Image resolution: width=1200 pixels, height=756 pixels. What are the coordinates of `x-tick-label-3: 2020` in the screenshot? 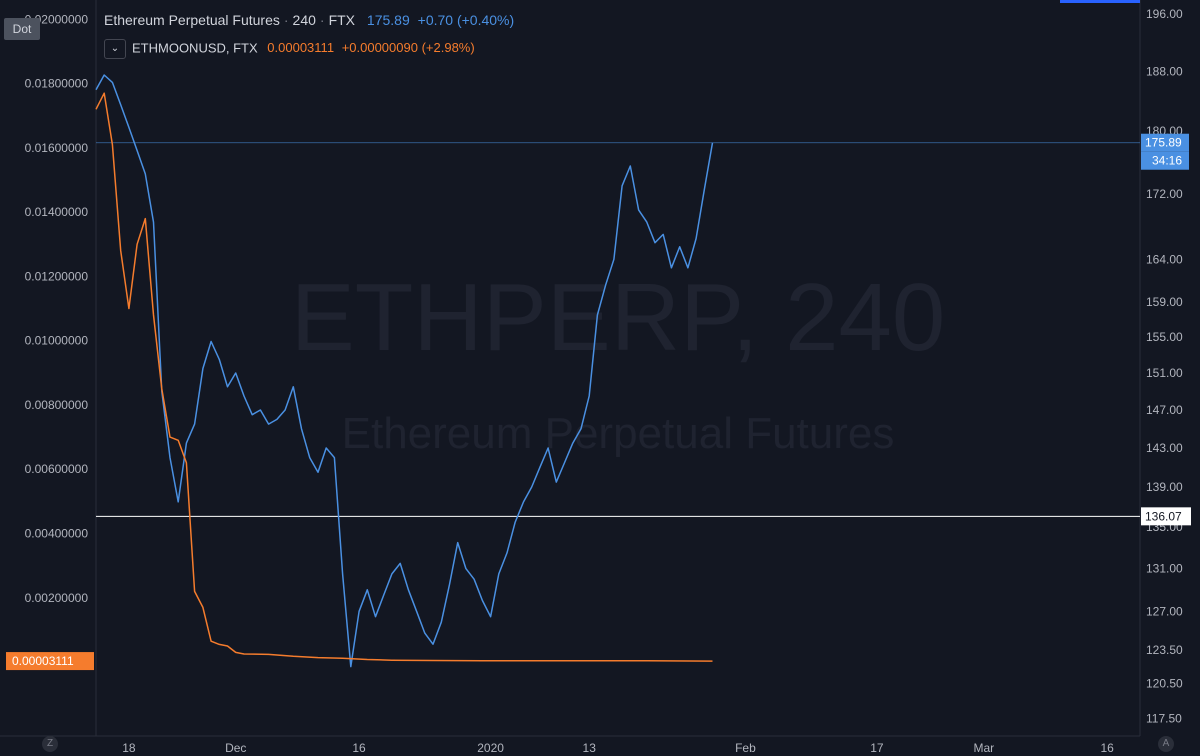 It's located at (490, 748).